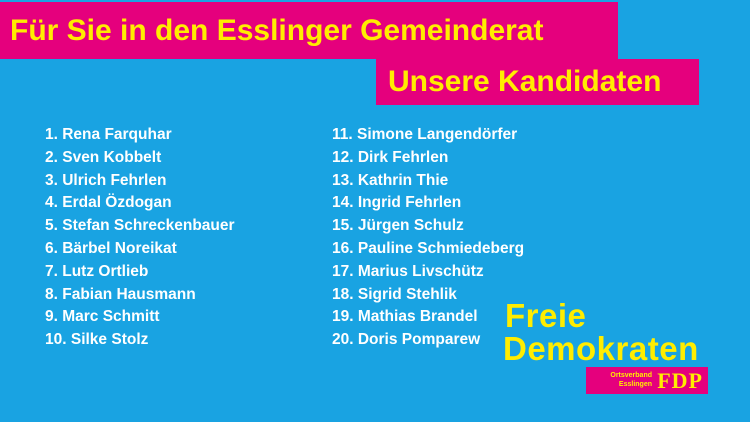 The height and width of the screenshot is (422, 750). What do you see at coordinates (680, 380) in the screenshot?
I see `logo-party-name: FDP` at bounding box center [680, 380].